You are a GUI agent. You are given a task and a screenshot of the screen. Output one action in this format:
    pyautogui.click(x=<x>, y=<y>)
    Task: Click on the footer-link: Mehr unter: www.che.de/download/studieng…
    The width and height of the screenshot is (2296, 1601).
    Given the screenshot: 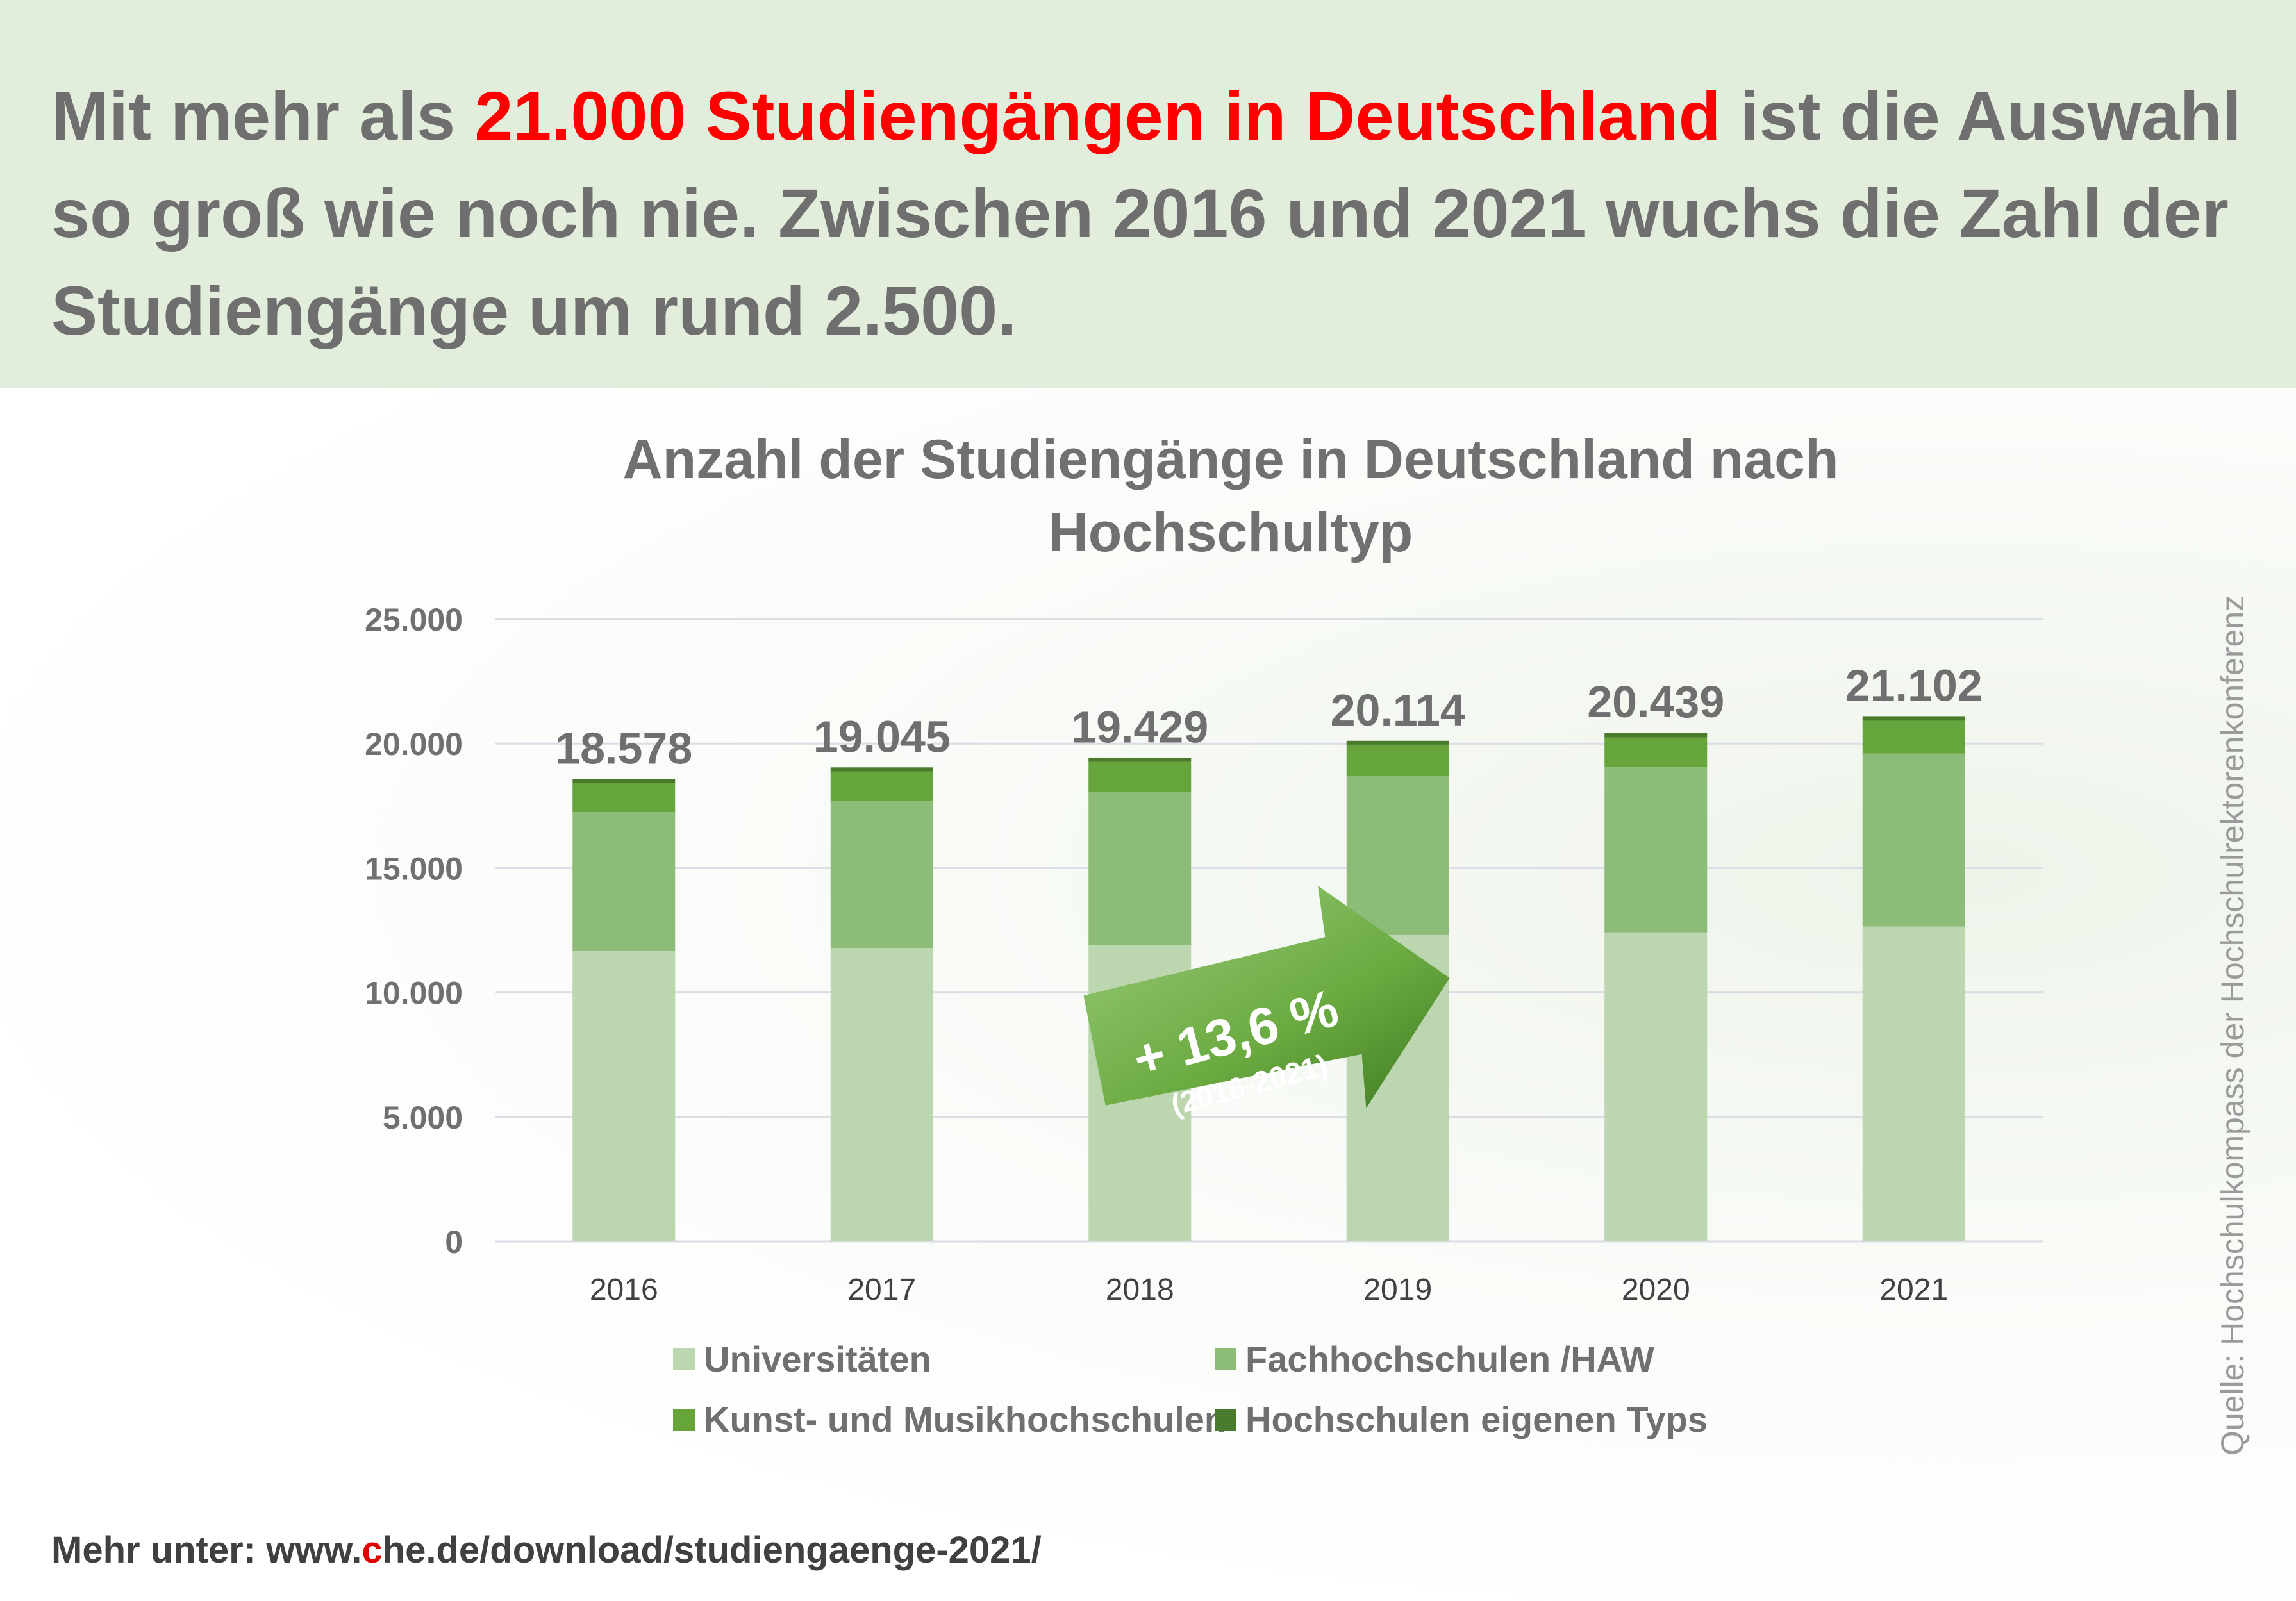 What is the action you would take?
    pyautogui.click(x=546, y=1550)
    